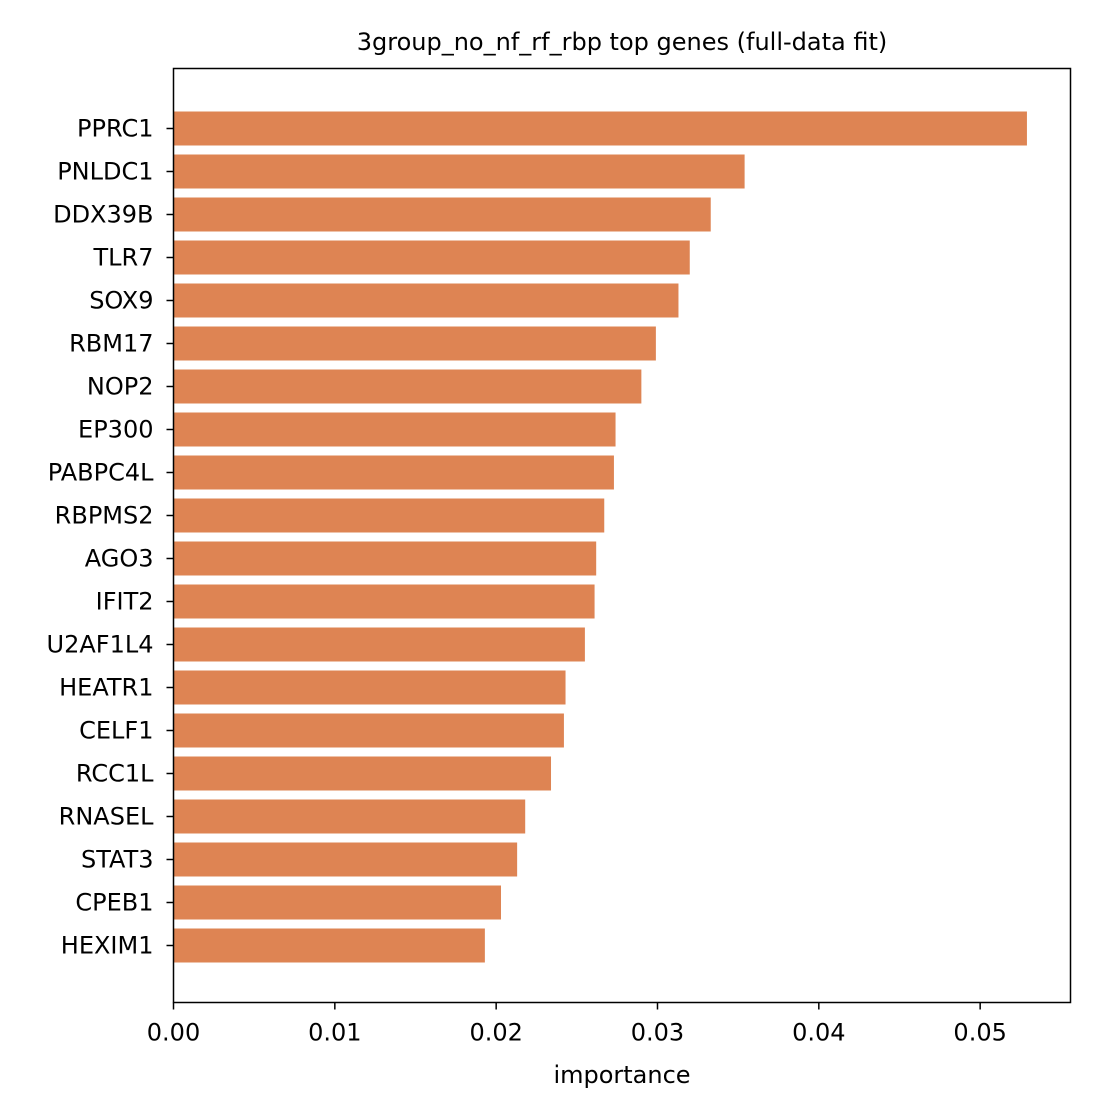 This screenshot has height=1120, width=1100. Describe the element at coordinates (368, 730) in the screenshot. I see `bar-celf1` at that location.